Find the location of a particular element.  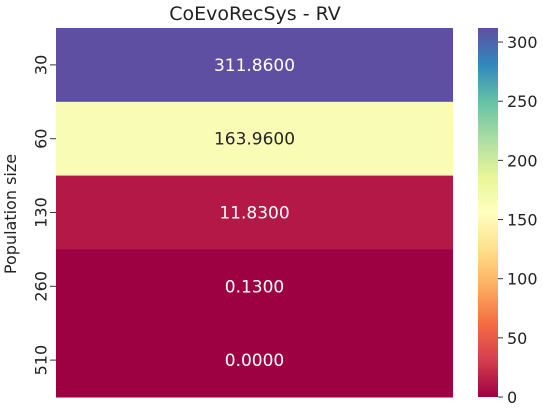

colorbar-tick-label: 250 is located at coordinates (522, 101).